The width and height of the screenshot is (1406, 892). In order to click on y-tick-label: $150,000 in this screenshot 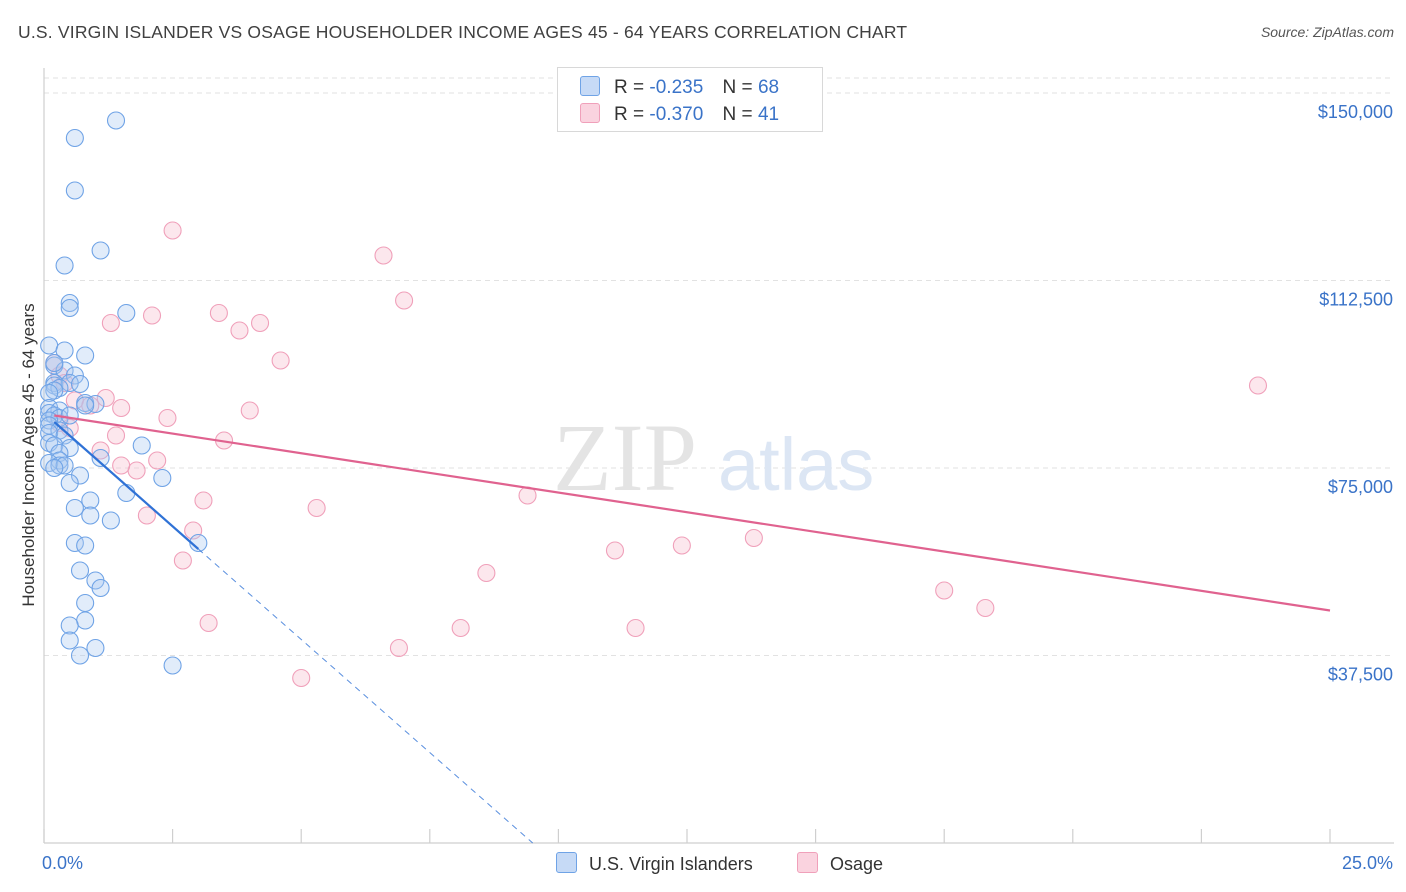, I will do `click(1355, 112)`.